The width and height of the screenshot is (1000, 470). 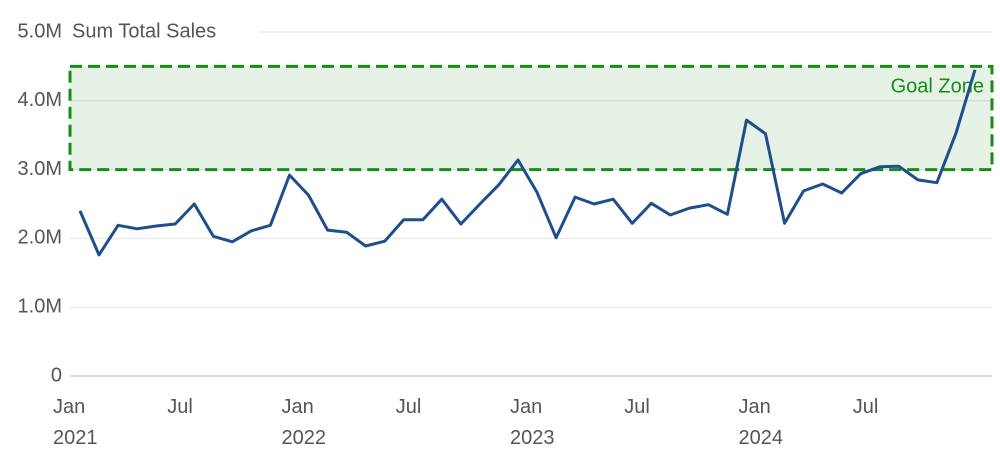 I want to click on y-tick-label: 0, so click(x=56, y=375).